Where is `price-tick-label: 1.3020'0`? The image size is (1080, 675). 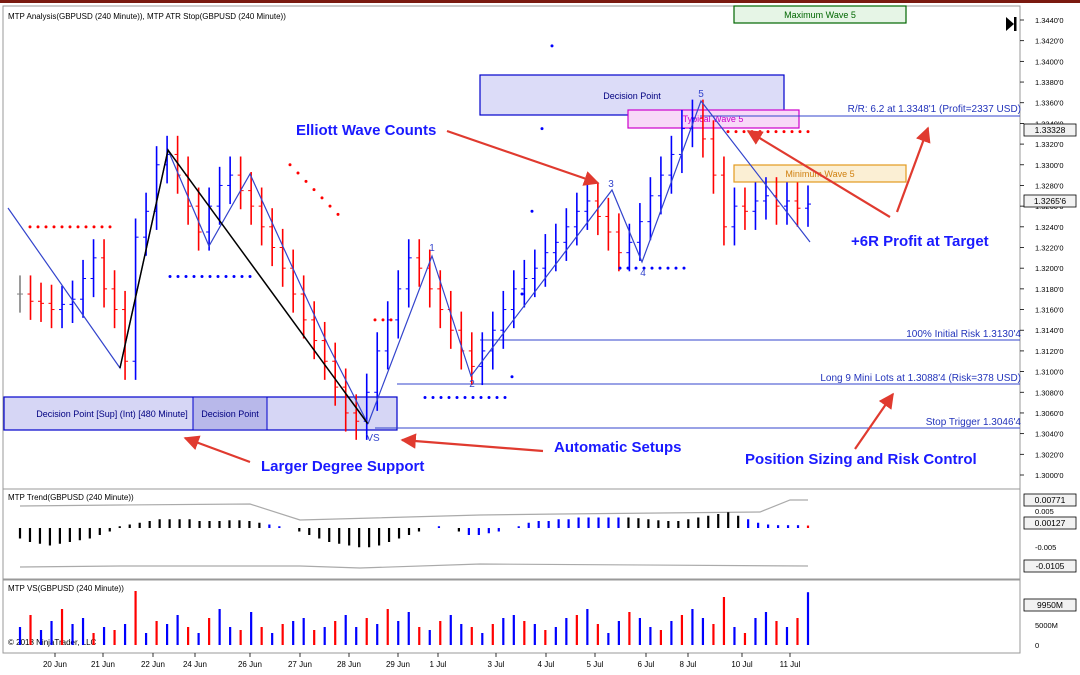 price-tick-label: 1.3020'0 is located at coordinates (1049, 454).